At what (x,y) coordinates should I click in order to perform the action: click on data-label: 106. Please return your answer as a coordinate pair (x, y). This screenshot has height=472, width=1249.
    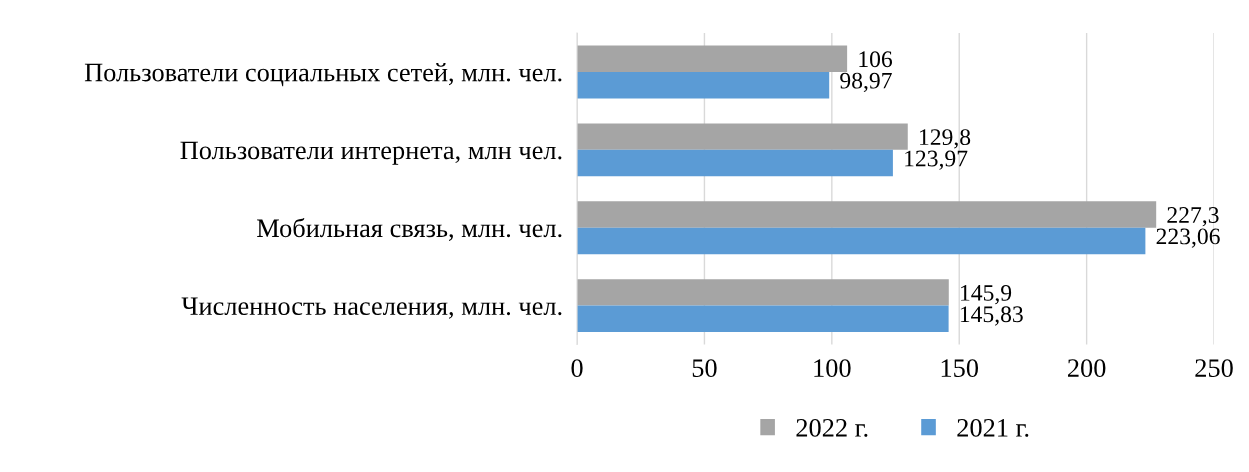
    Looking at the image, I should click on (876, 59).